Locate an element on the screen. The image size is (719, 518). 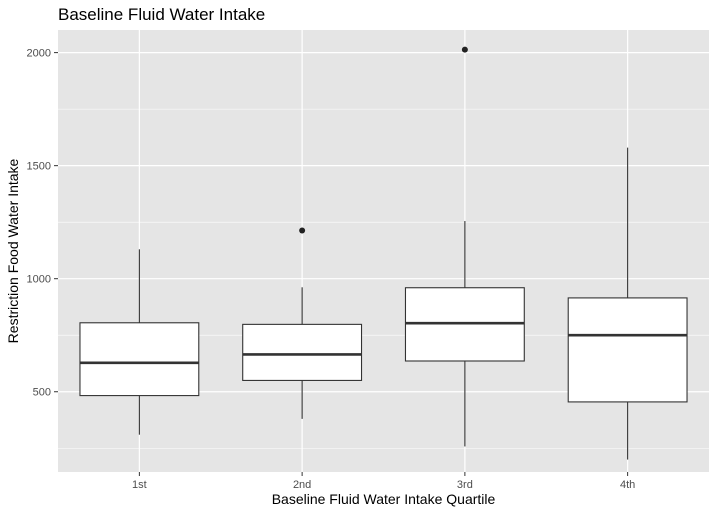
x-tick-label: 2nd is located at coordinates (302, 485).